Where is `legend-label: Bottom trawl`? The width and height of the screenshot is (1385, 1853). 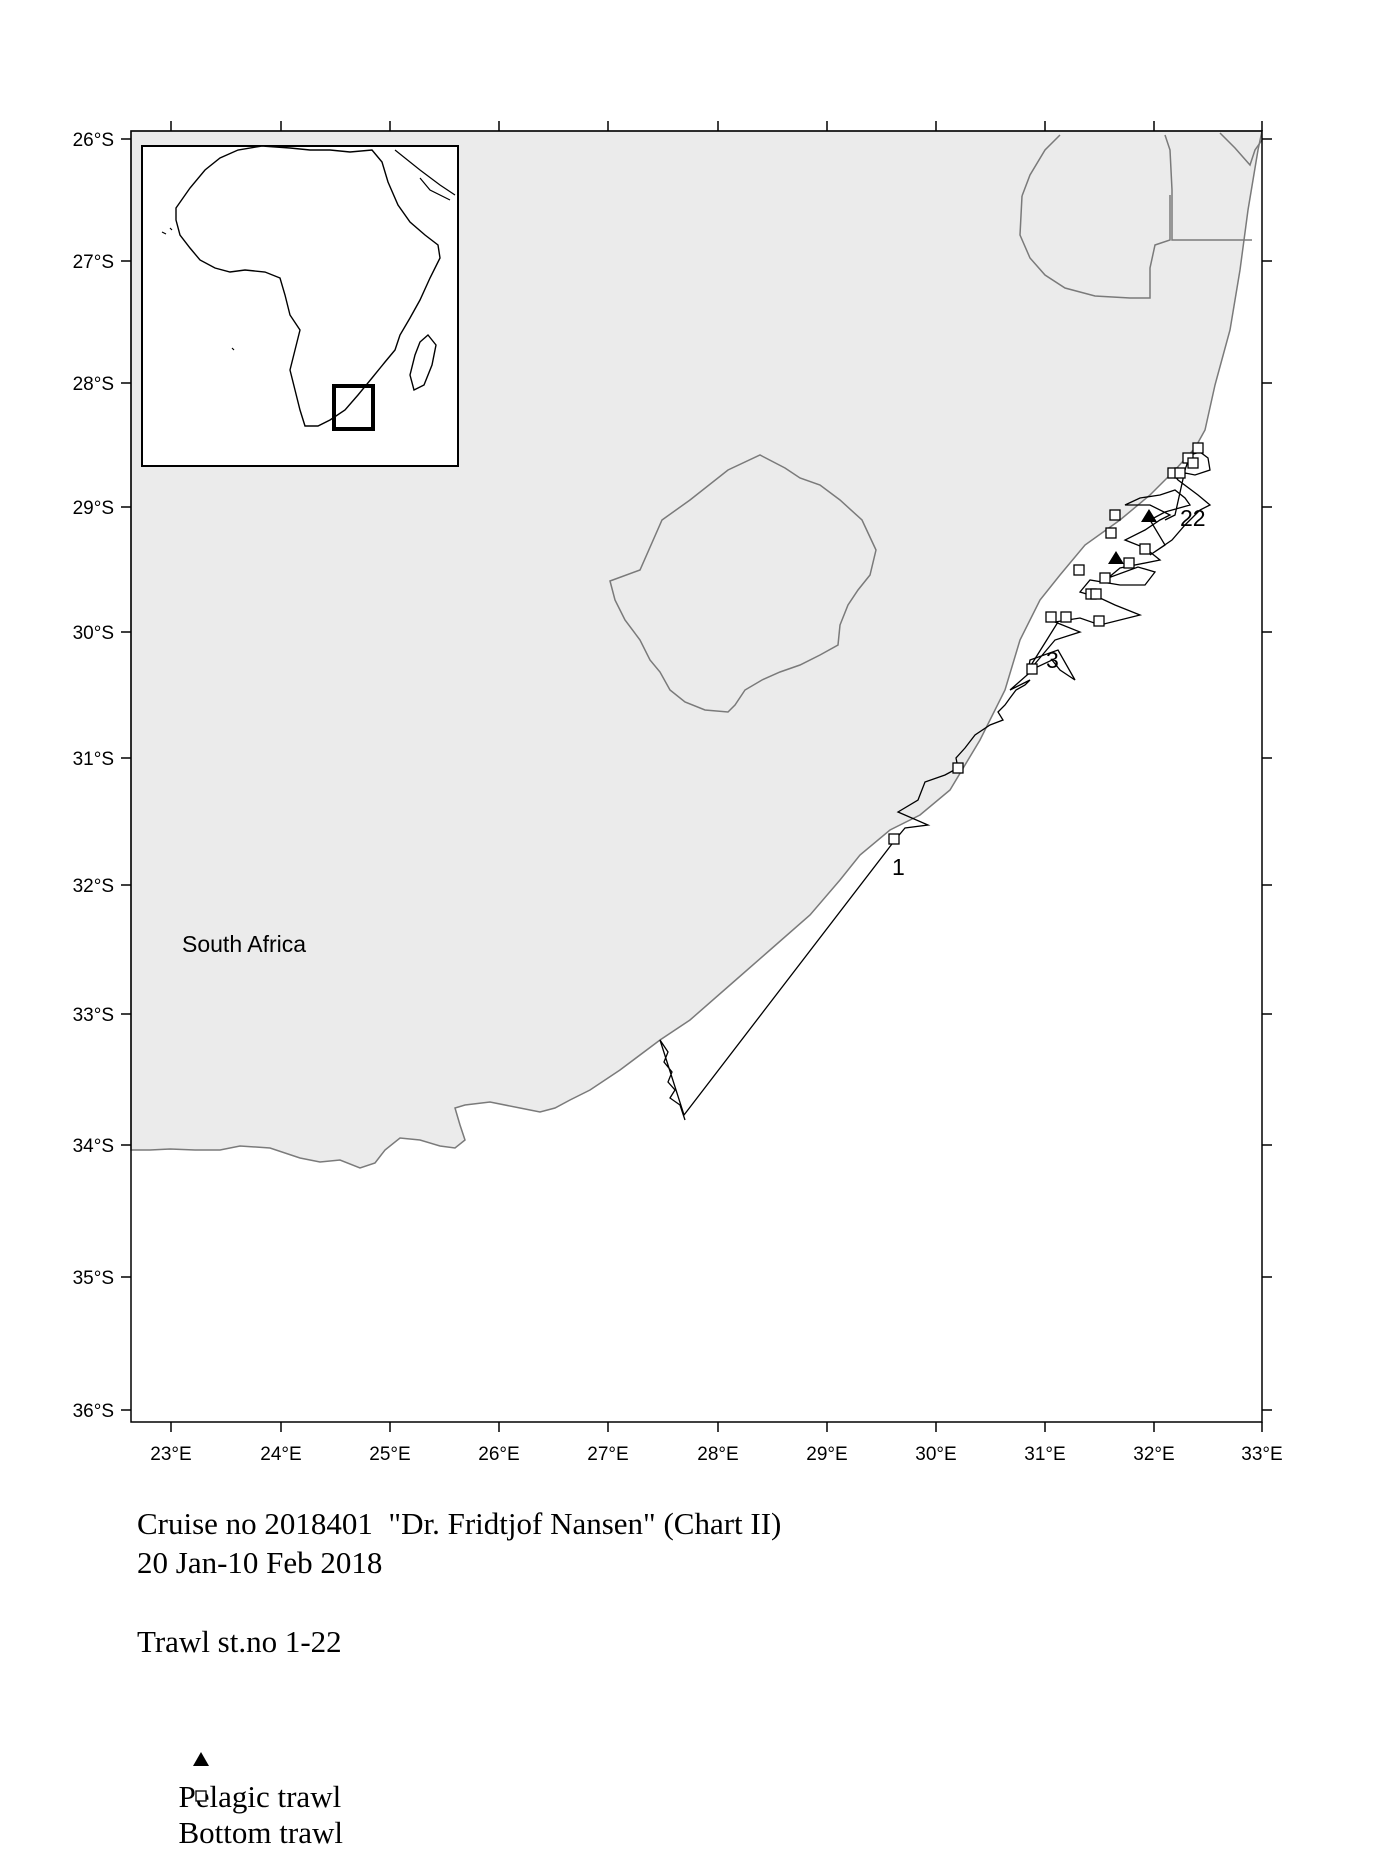
legend-label: Bottom trawl is located at coordinates (260, 1832).